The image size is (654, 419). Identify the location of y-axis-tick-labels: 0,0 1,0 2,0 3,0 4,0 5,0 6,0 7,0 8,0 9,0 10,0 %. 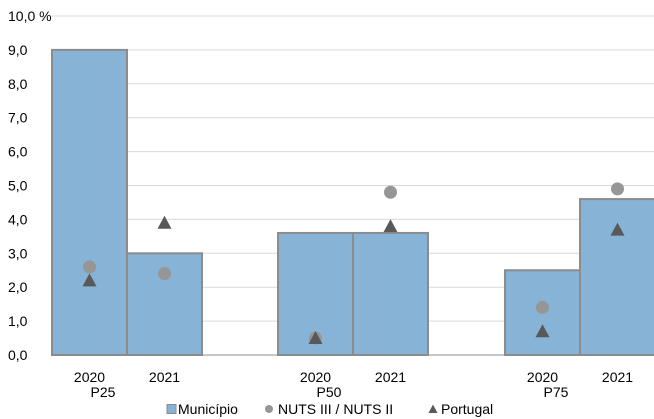
(30, 185).